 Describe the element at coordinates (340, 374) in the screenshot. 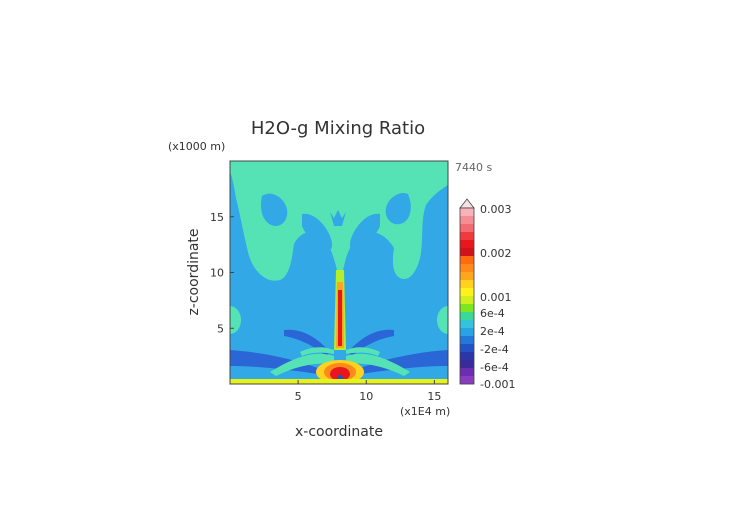

I see `base-core` at that location.